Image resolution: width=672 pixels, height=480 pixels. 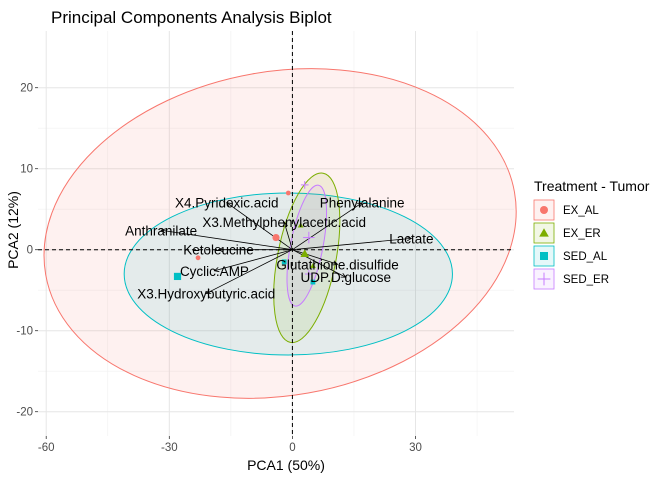 I want to click on y-tick-label: -10, so click(x=24, y=332).